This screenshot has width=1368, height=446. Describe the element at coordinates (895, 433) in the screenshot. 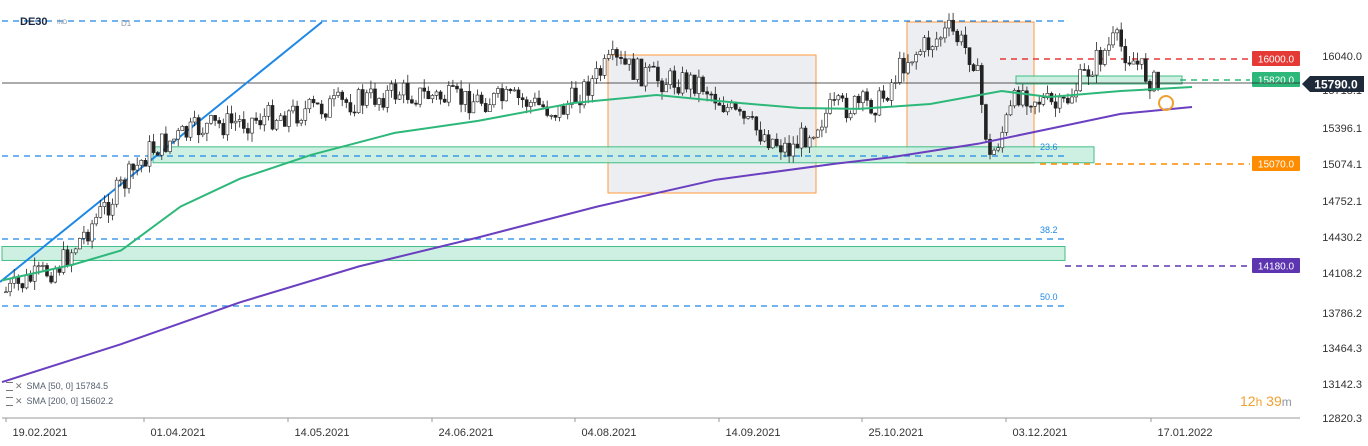

I see `x-tick-label: 25.10.2021` at that location.